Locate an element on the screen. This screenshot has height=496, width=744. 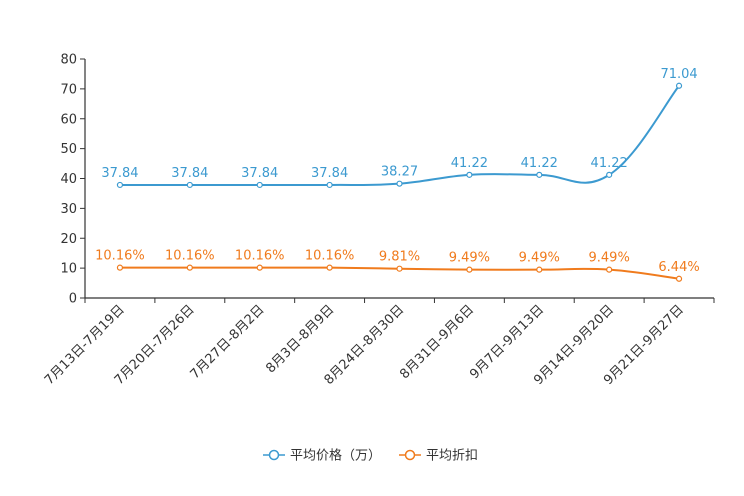
data-label: 71.04 is located at coordinates (678, 74).